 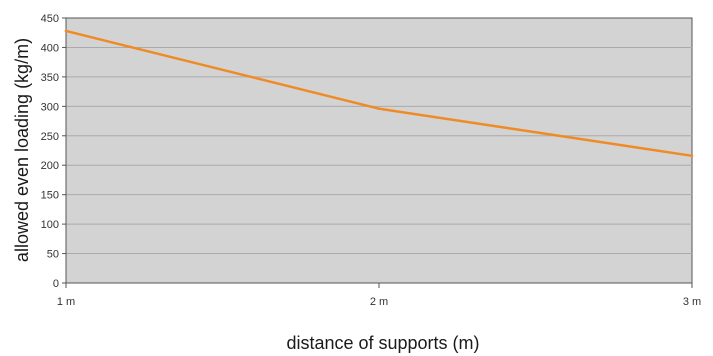 I want to click on x-tick-label: 2 m, so click(x=379, y=302).